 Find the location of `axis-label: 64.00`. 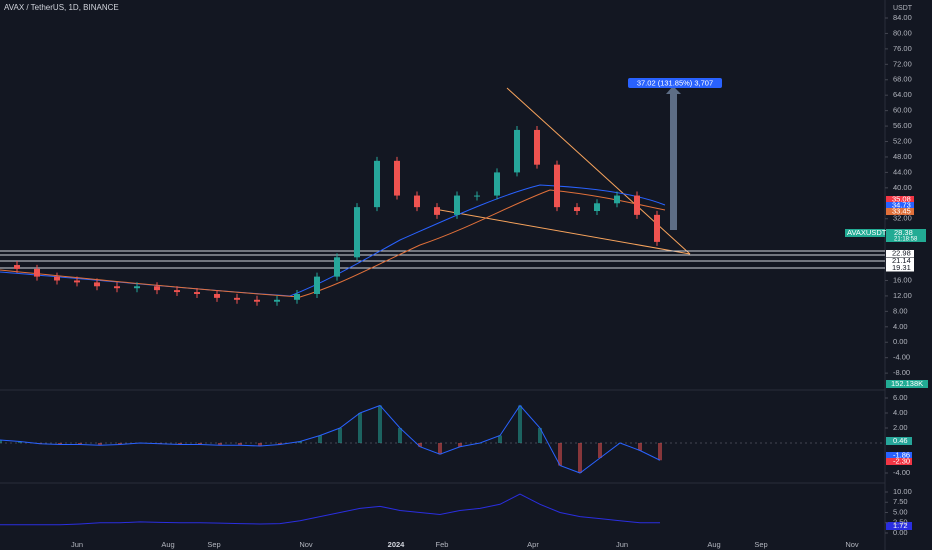

axis-label: 64.00 is located at coordinates (902, 94).